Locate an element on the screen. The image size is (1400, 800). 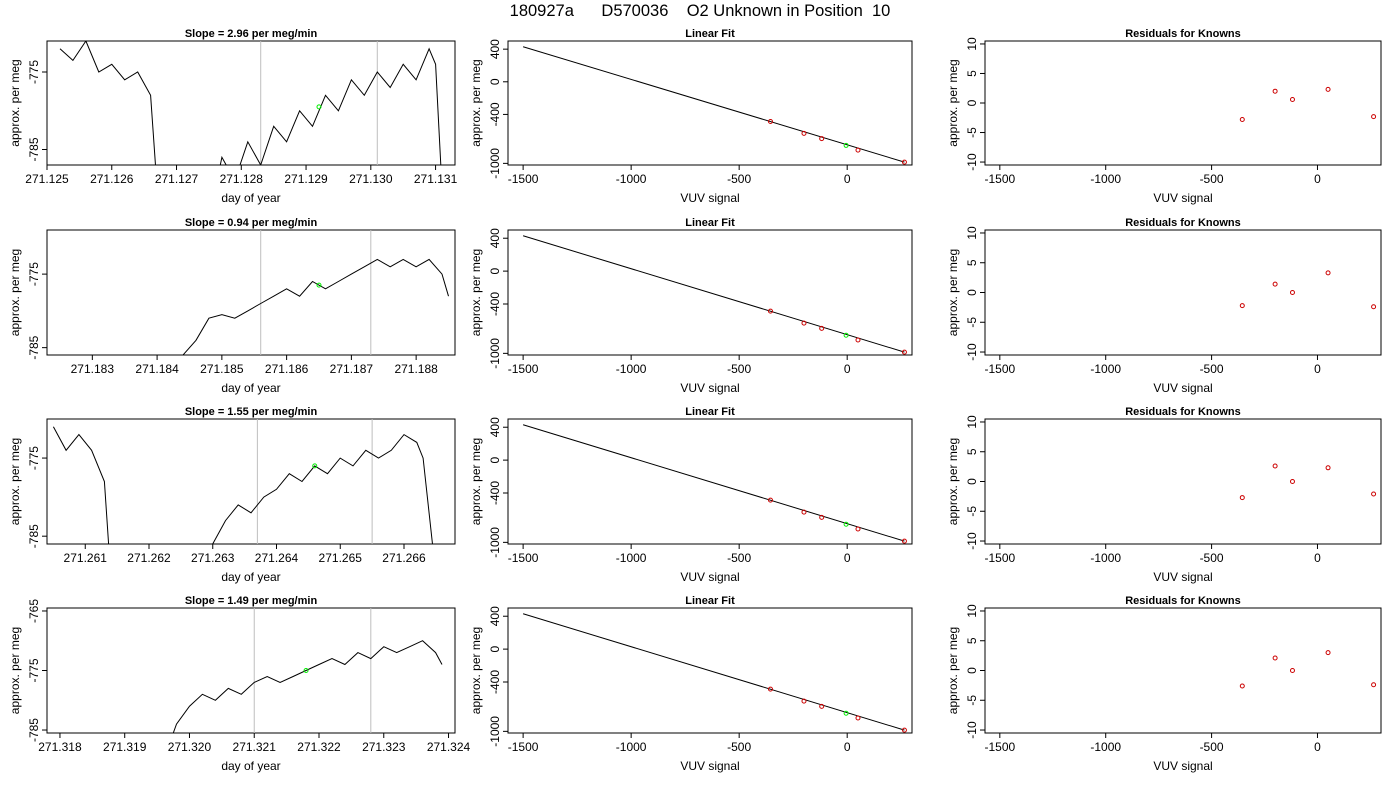
x-tick-label: 271.128 is located at coordinates (242, 179).